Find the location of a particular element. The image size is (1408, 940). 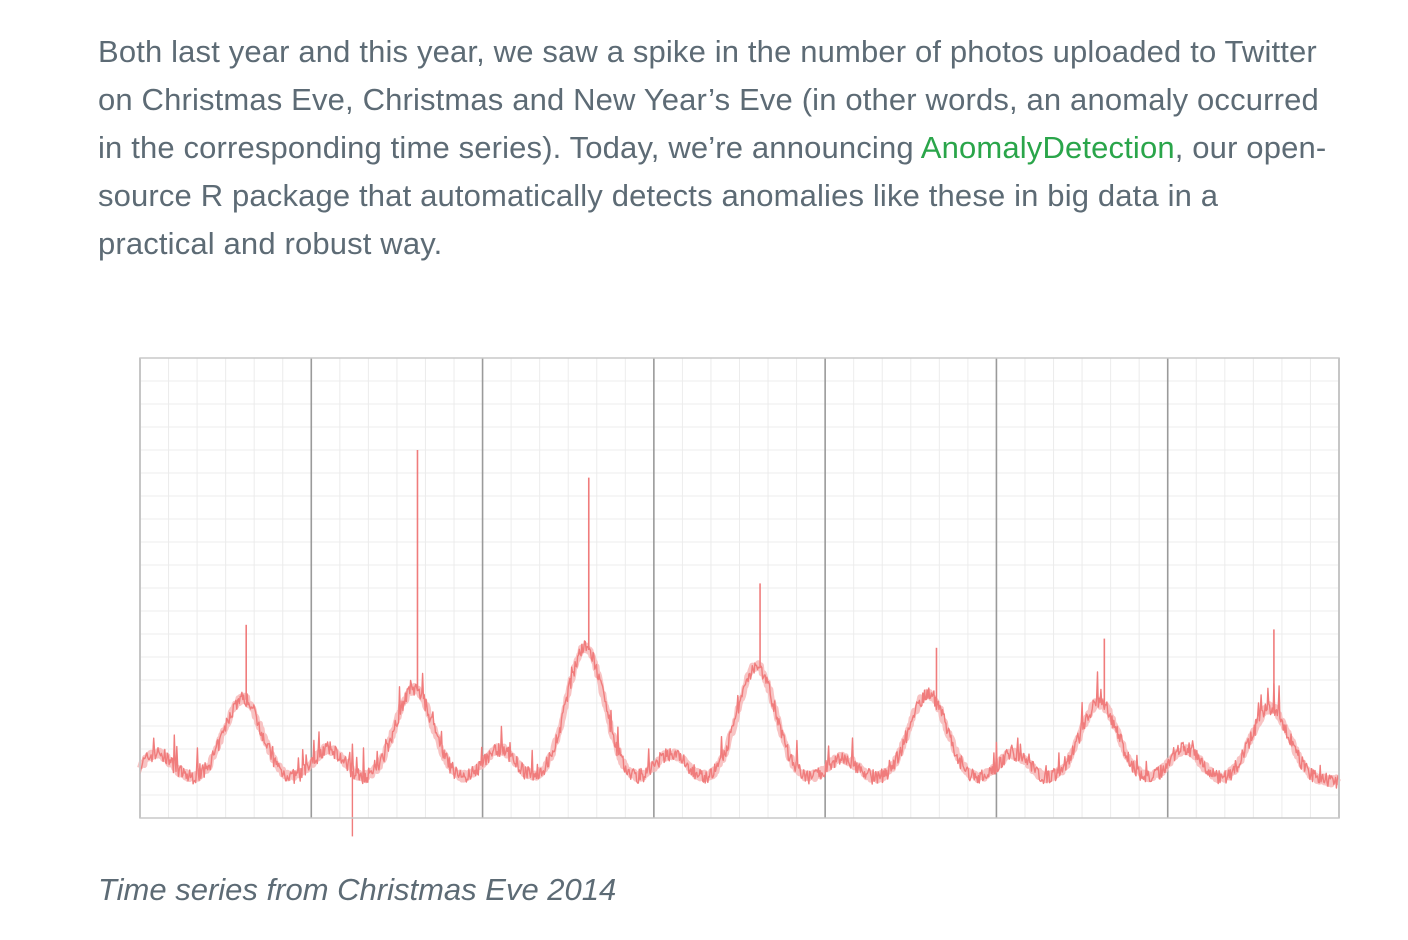

anomalydetection-link: AnomalyDetection is located at coordinates (1047, 147).